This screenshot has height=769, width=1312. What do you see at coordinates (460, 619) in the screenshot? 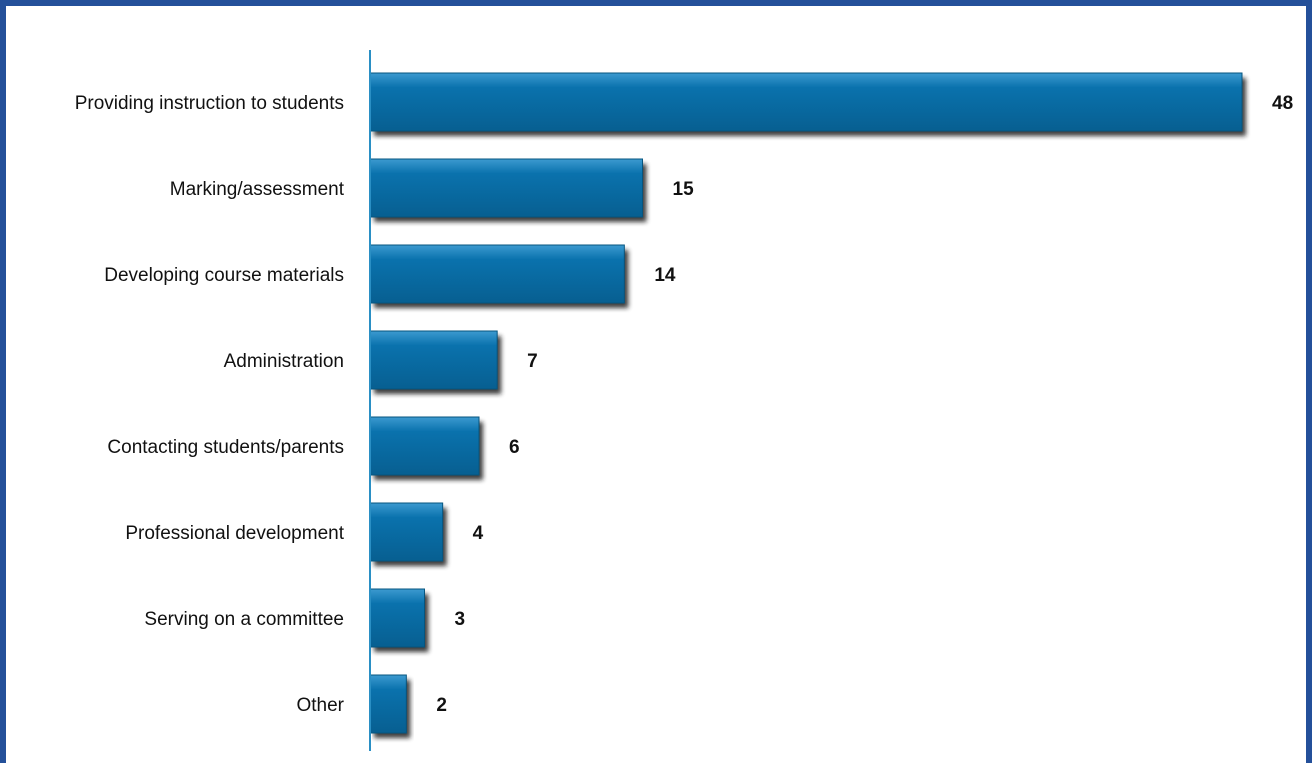
I see `data-label: 3` at bounding box center [460, 619].